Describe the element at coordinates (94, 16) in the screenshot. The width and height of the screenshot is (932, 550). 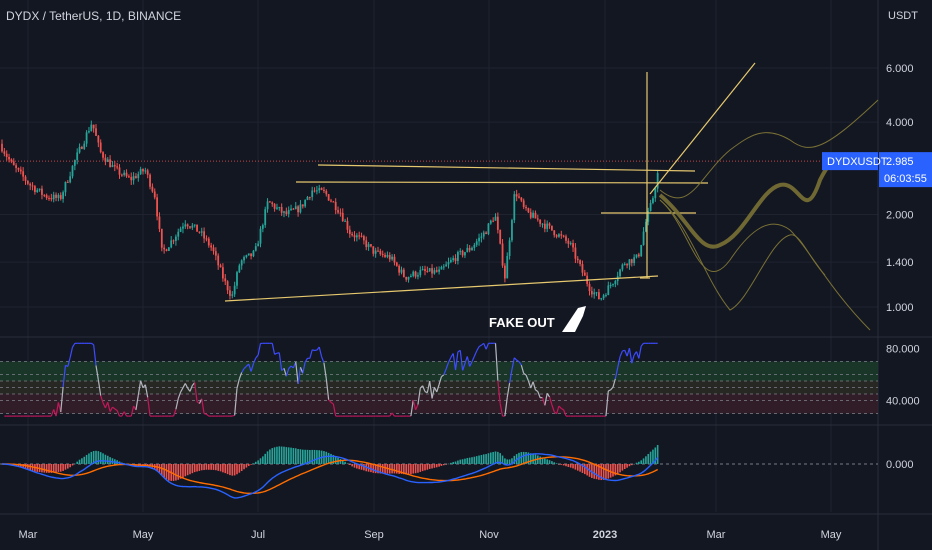
I see `symbol-title: DYDX / TetherUS, 1D, BINANCE` at that location.